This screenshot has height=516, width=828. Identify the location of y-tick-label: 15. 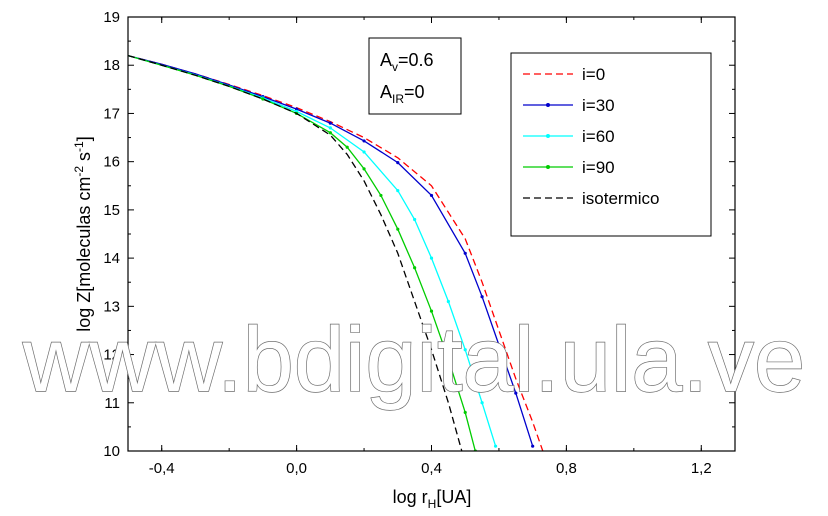
(111, 210).